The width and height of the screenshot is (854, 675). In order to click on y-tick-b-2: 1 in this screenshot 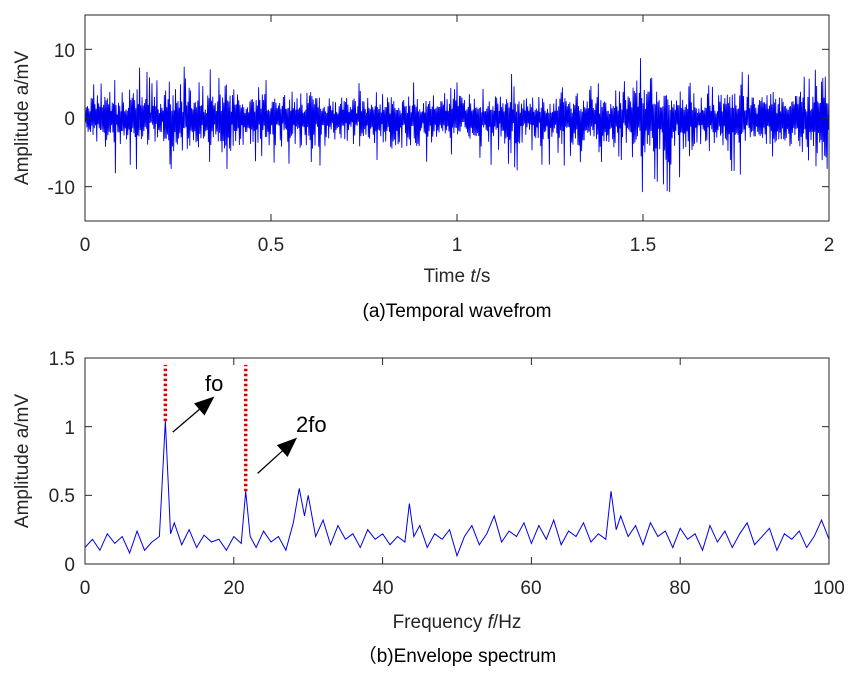, I will do `click(69, 428)`.